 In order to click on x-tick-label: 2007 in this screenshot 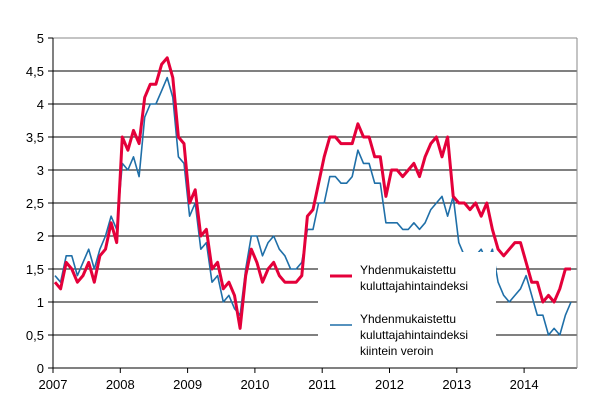, I will do `click(53, 384)`.